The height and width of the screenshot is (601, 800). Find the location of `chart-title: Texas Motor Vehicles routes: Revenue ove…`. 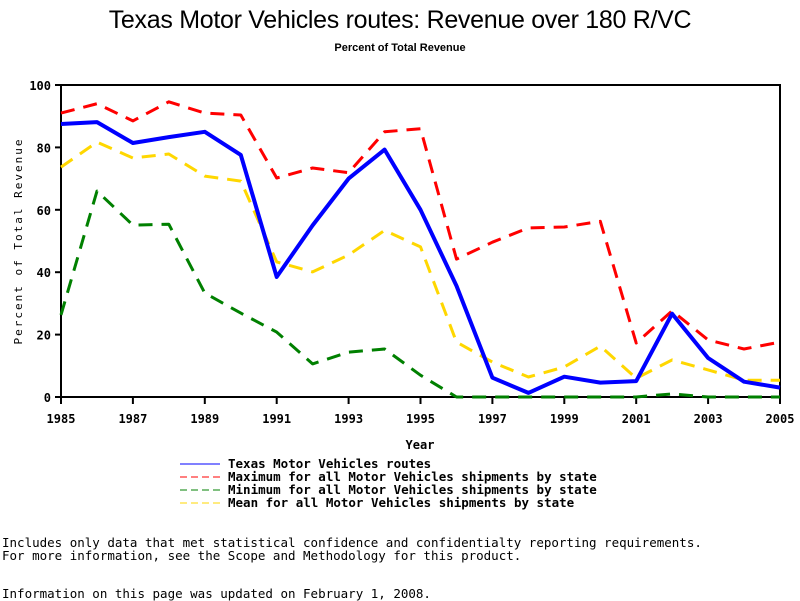

chart-title: Texas Motor Vehicles routes: Revenue ove… is located at coordinates (400, 20).